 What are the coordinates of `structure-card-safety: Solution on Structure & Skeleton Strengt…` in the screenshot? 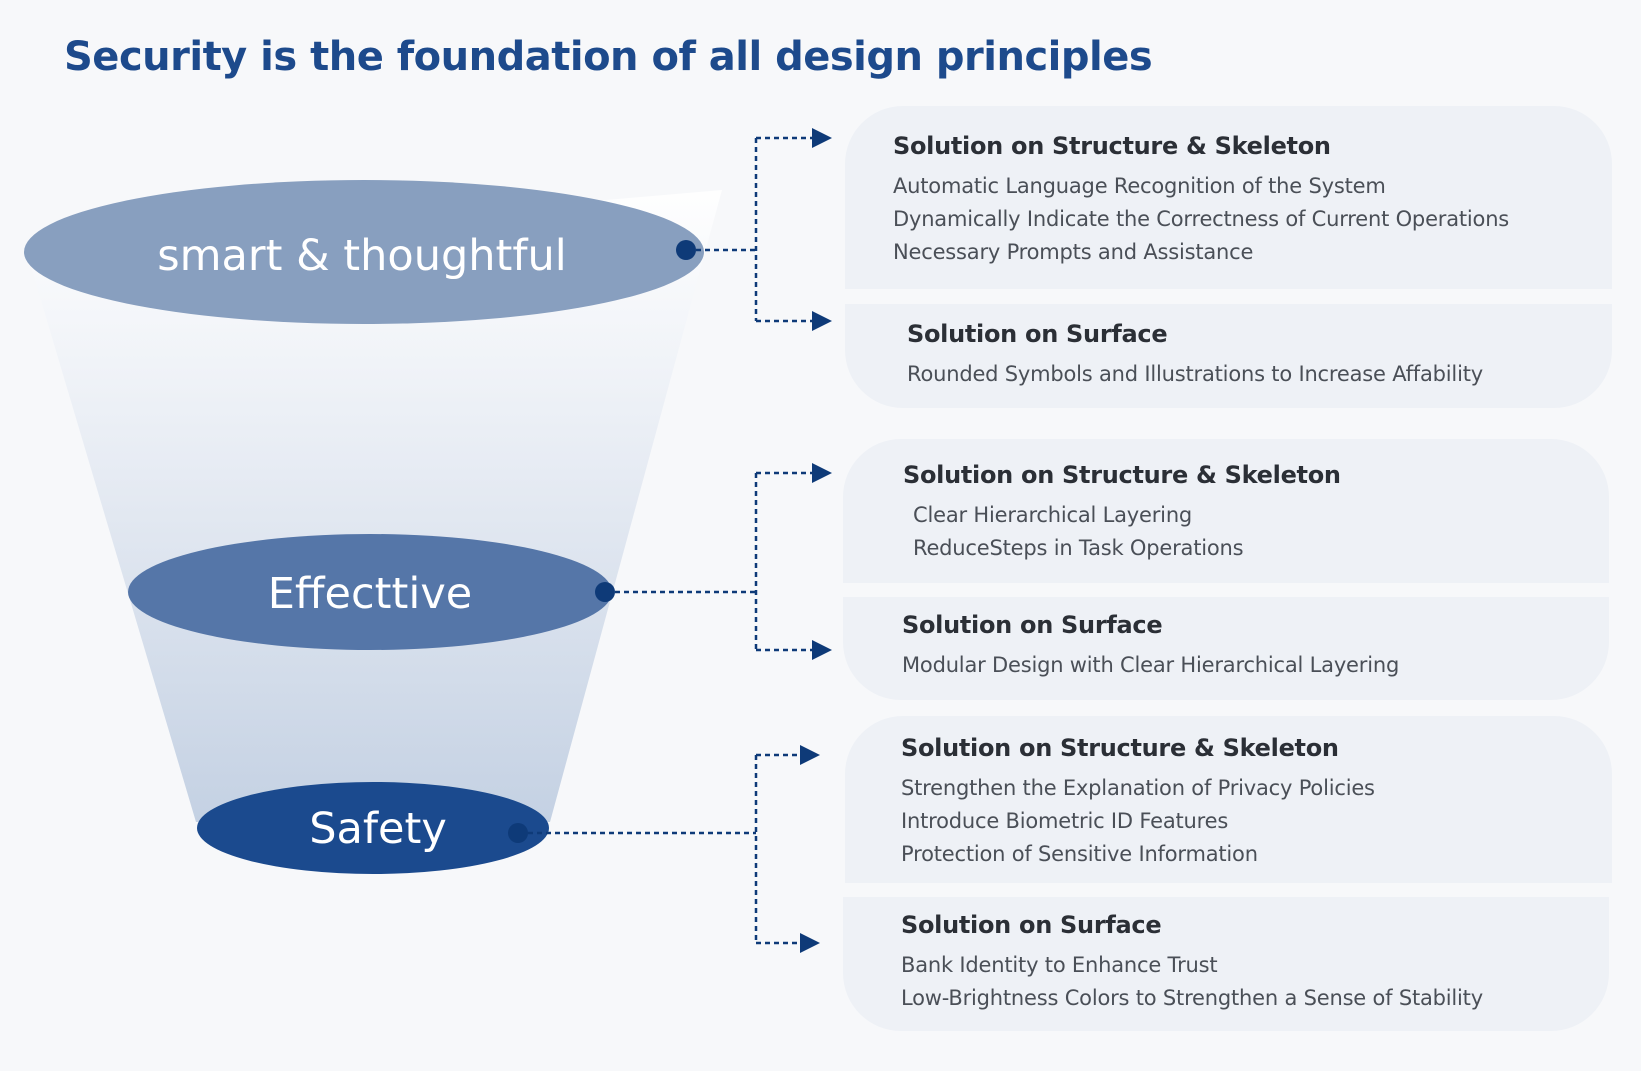 It's located at (1228, 799).